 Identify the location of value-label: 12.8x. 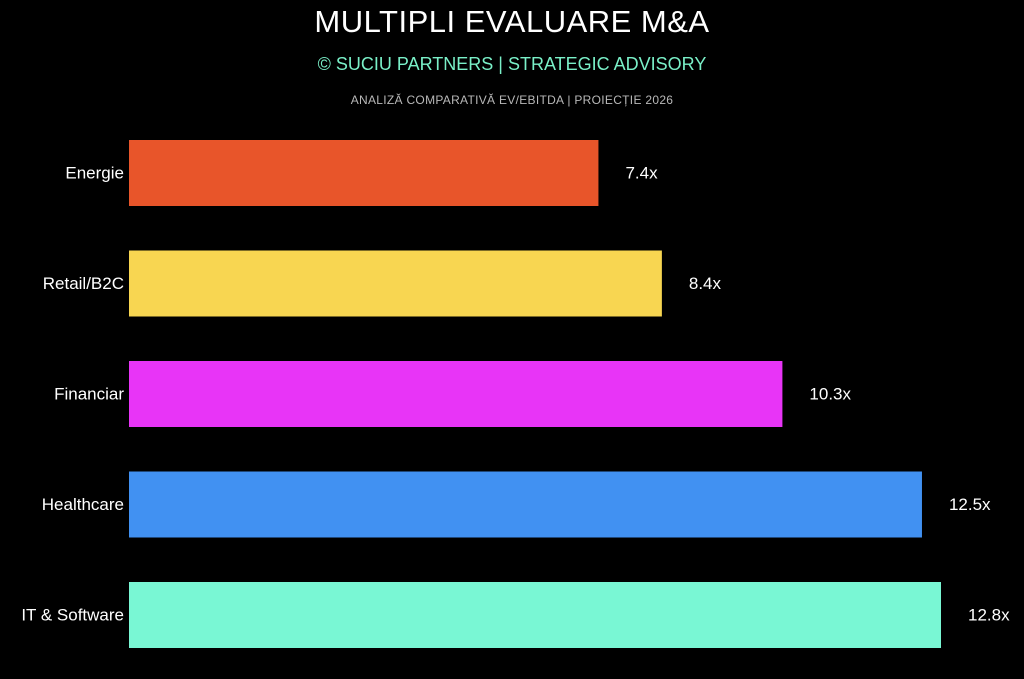
(989, 615).